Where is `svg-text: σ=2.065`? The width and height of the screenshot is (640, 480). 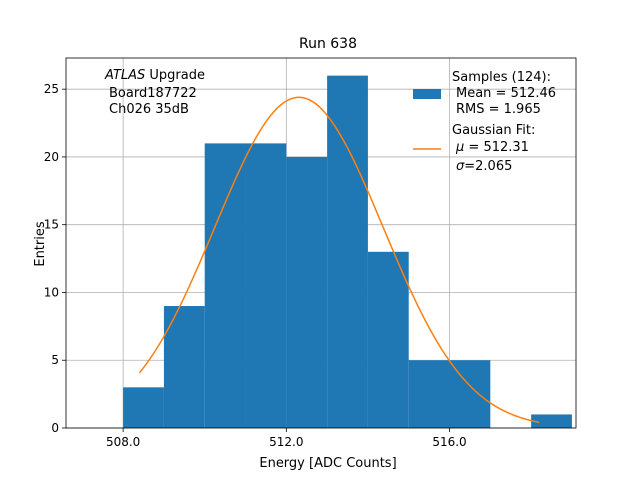
svg-text: σ=2.065 is located at coordinates (484, 166).